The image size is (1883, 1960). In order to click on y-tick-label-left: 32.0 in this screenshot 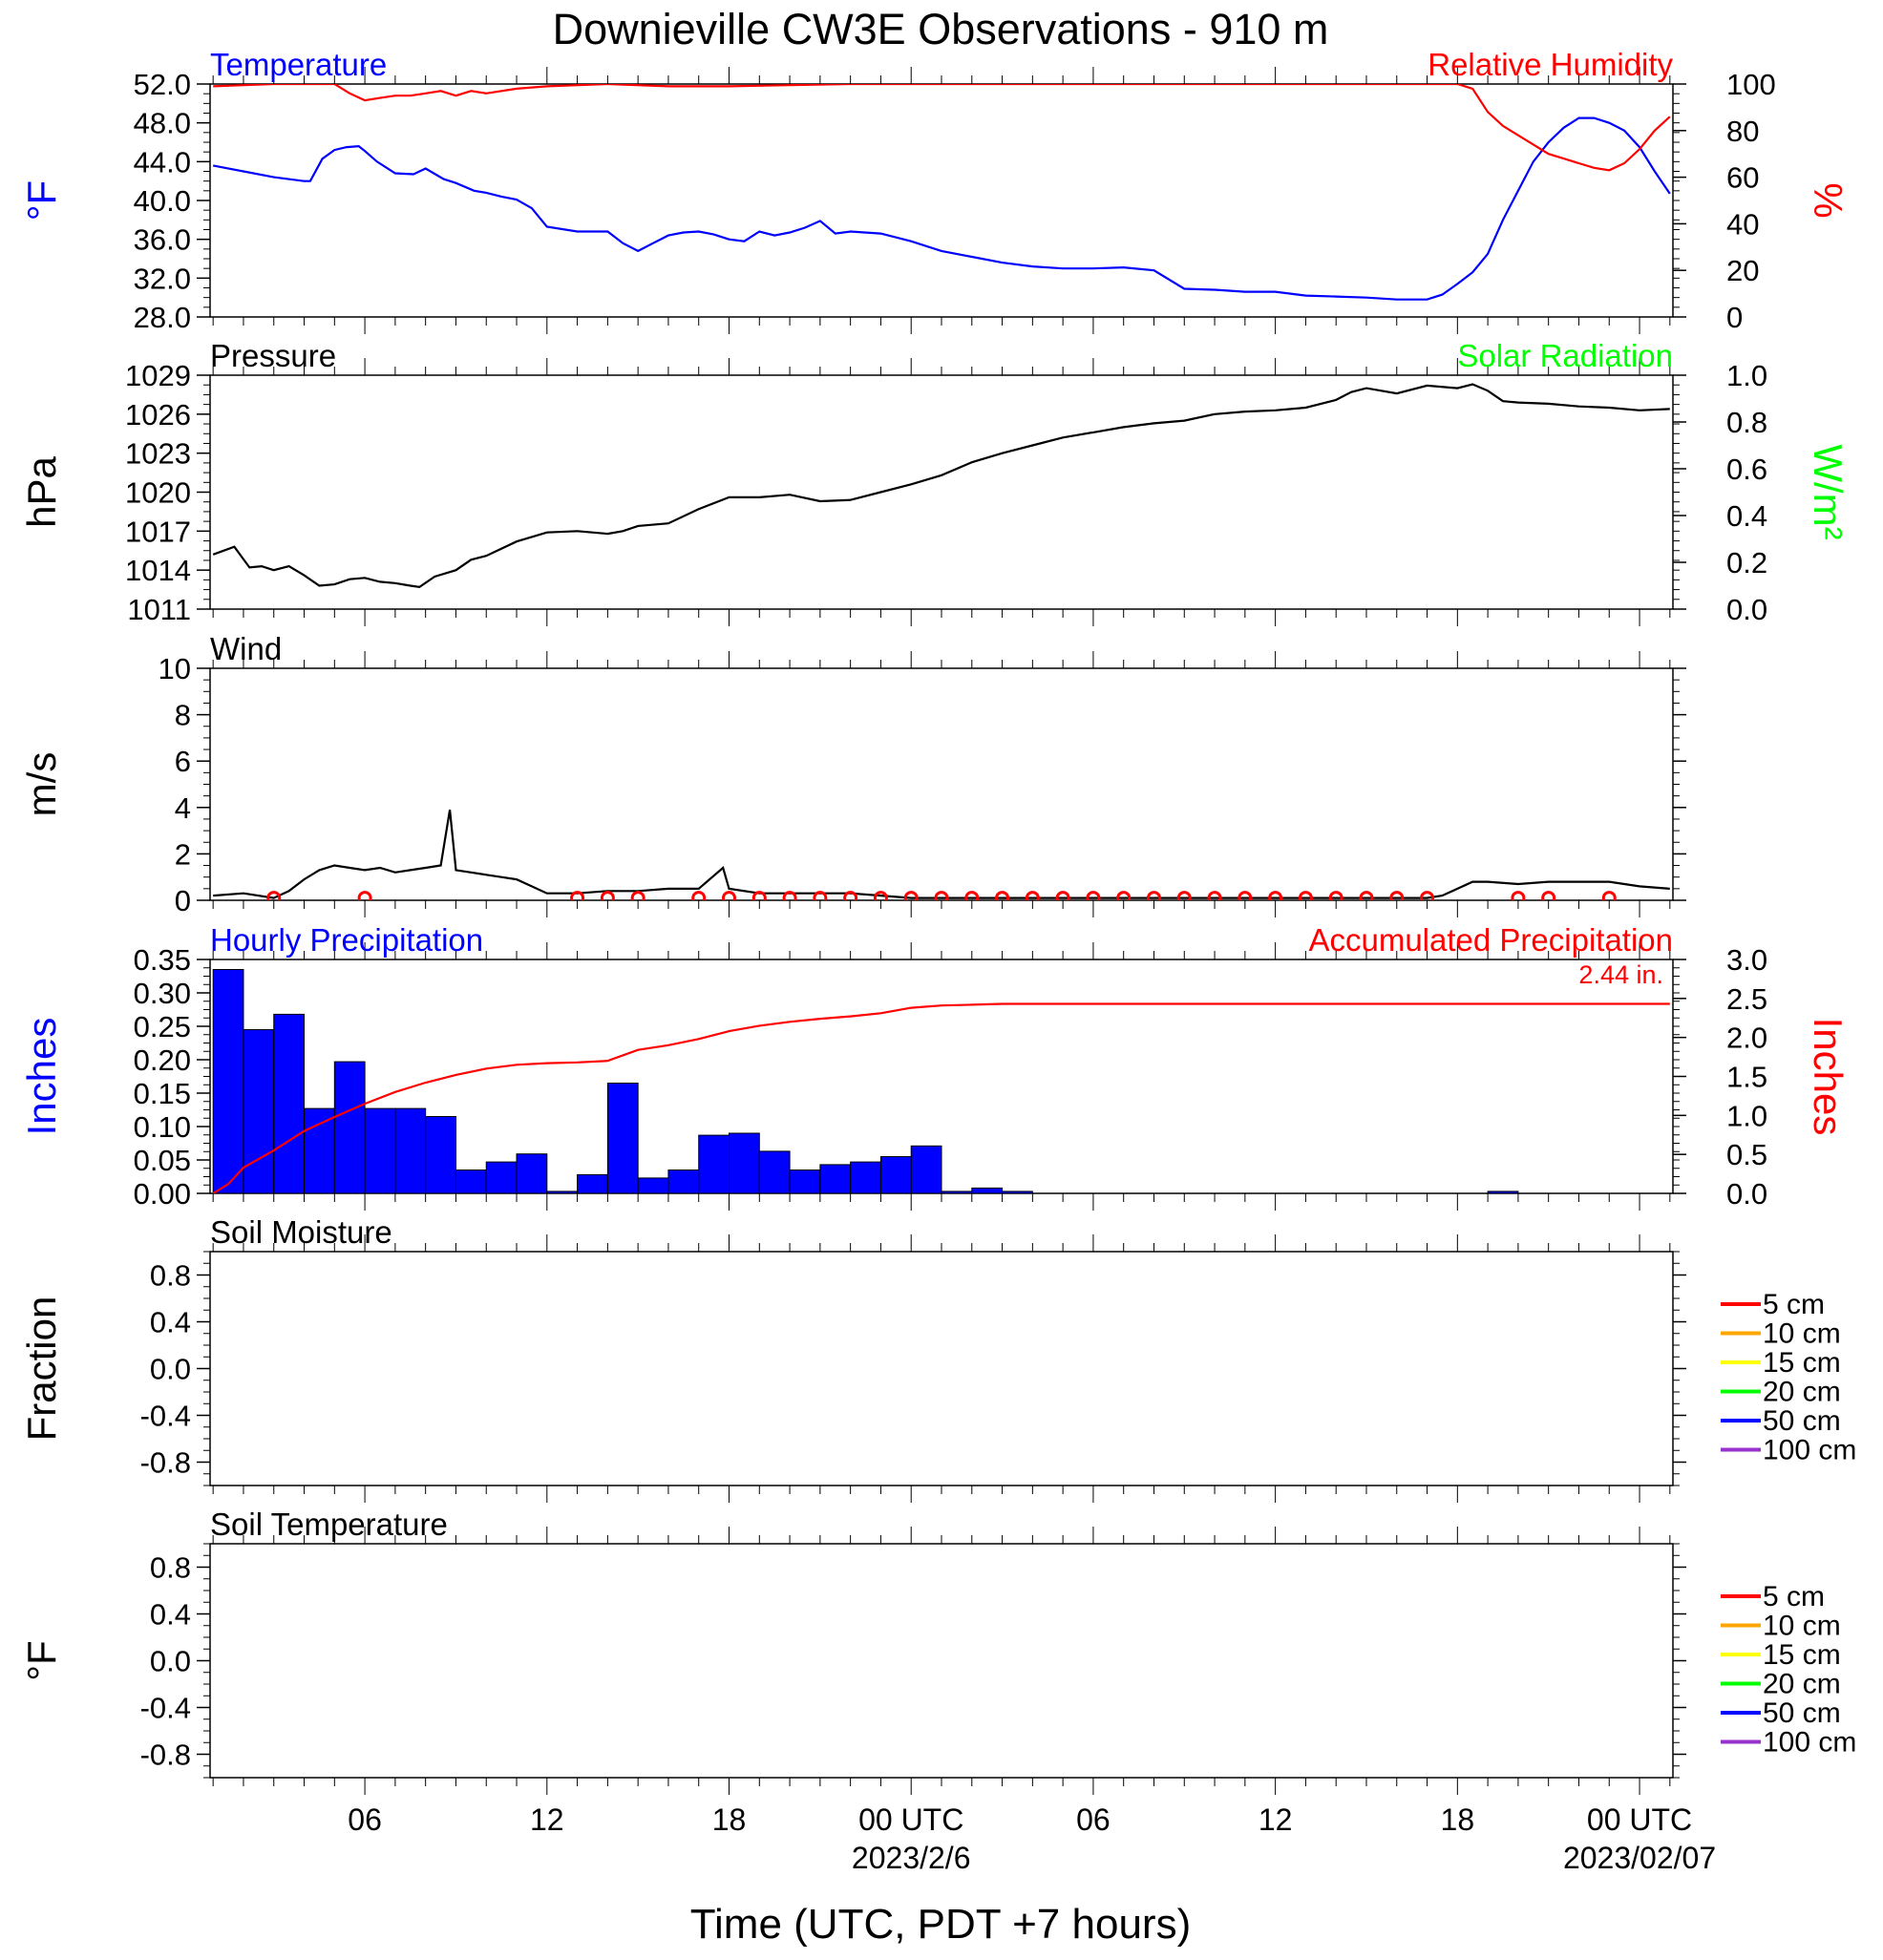, I will do `click(162, 278)`.